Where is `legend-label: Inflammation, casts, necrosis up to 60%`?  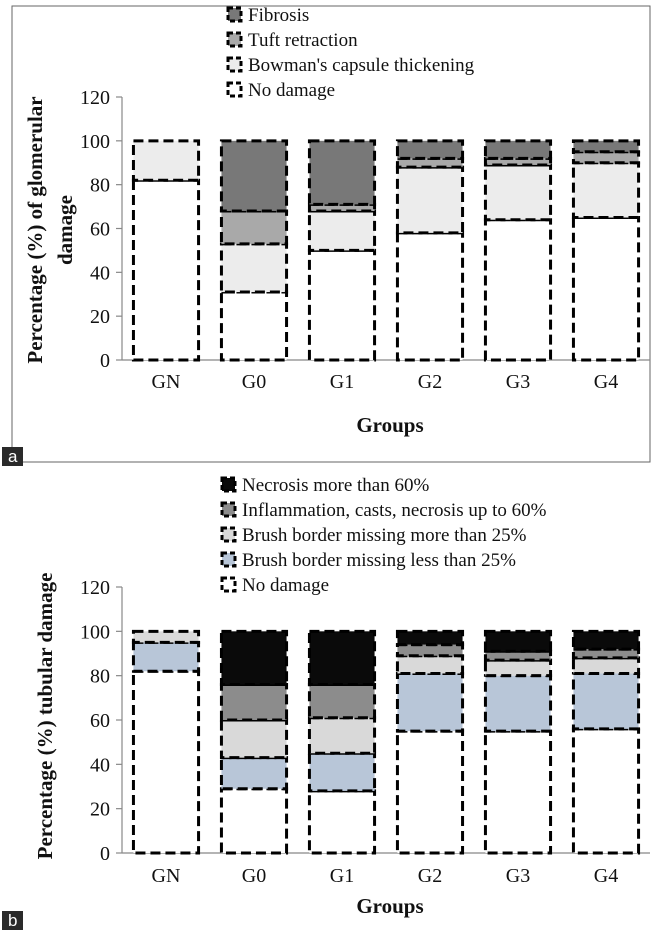 legend-label: Inflammation, casts, necrosis up to 60% is located at coordinates (394, 510).